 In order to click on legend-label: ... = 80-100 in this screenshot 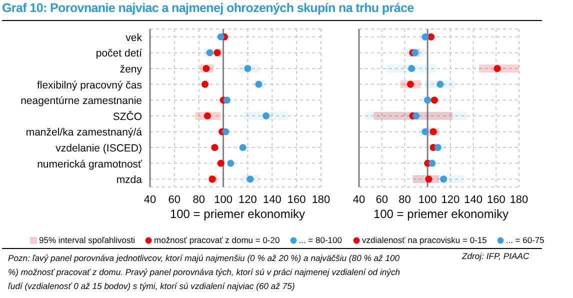, I will do `click(320, 240)`.